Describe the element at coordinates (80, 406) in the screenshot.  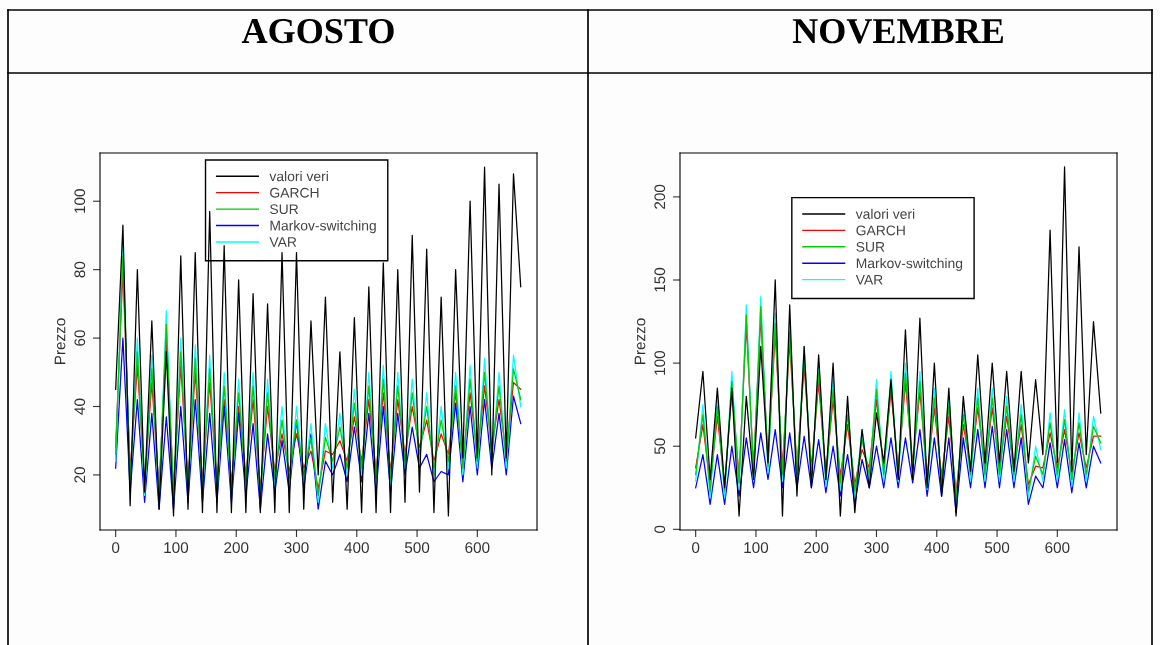
I see `y-tick-label: 40` at that location.